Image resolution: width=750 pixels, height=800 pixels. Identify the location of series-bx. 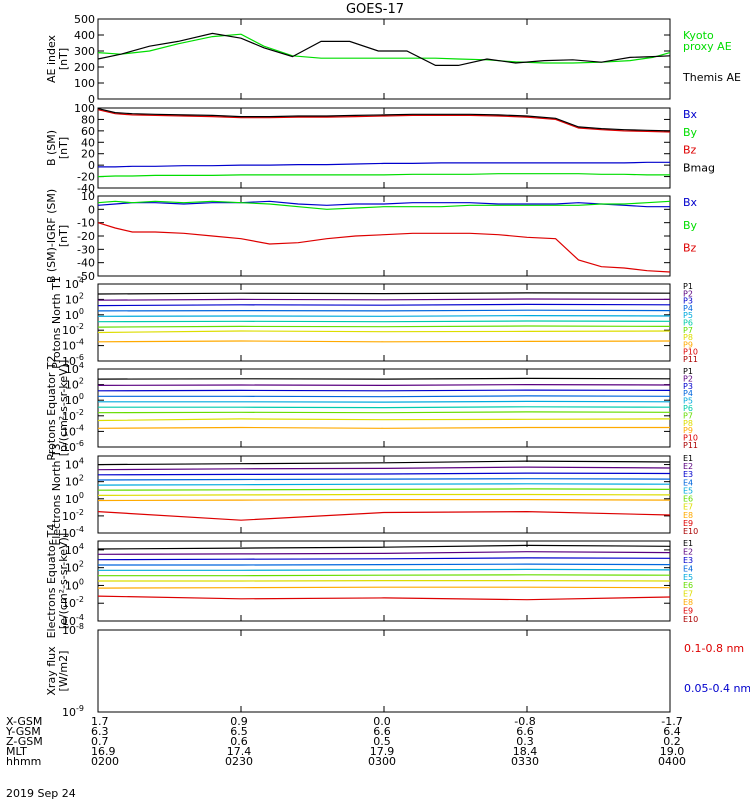
(384, 164).